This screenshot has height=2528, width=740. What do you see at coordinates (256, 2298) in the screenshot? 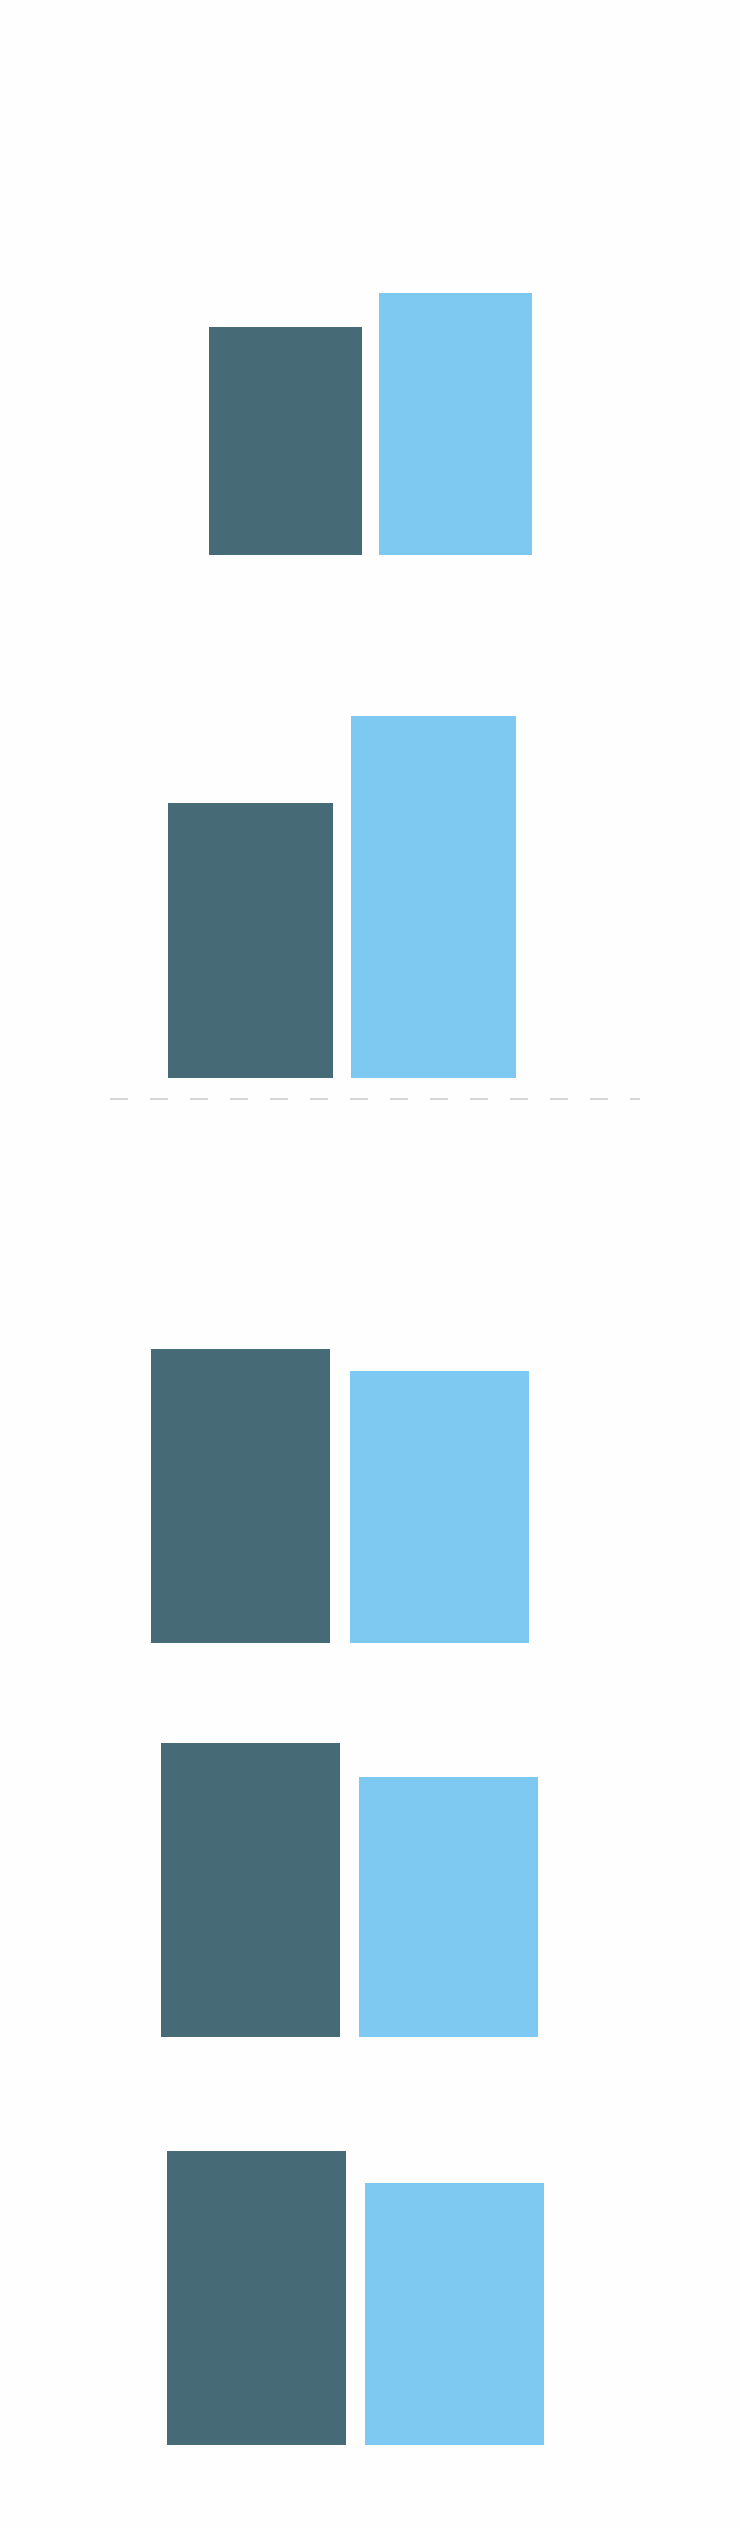
I see `bar-chart5-series1` at bounding box center [256, 2298].